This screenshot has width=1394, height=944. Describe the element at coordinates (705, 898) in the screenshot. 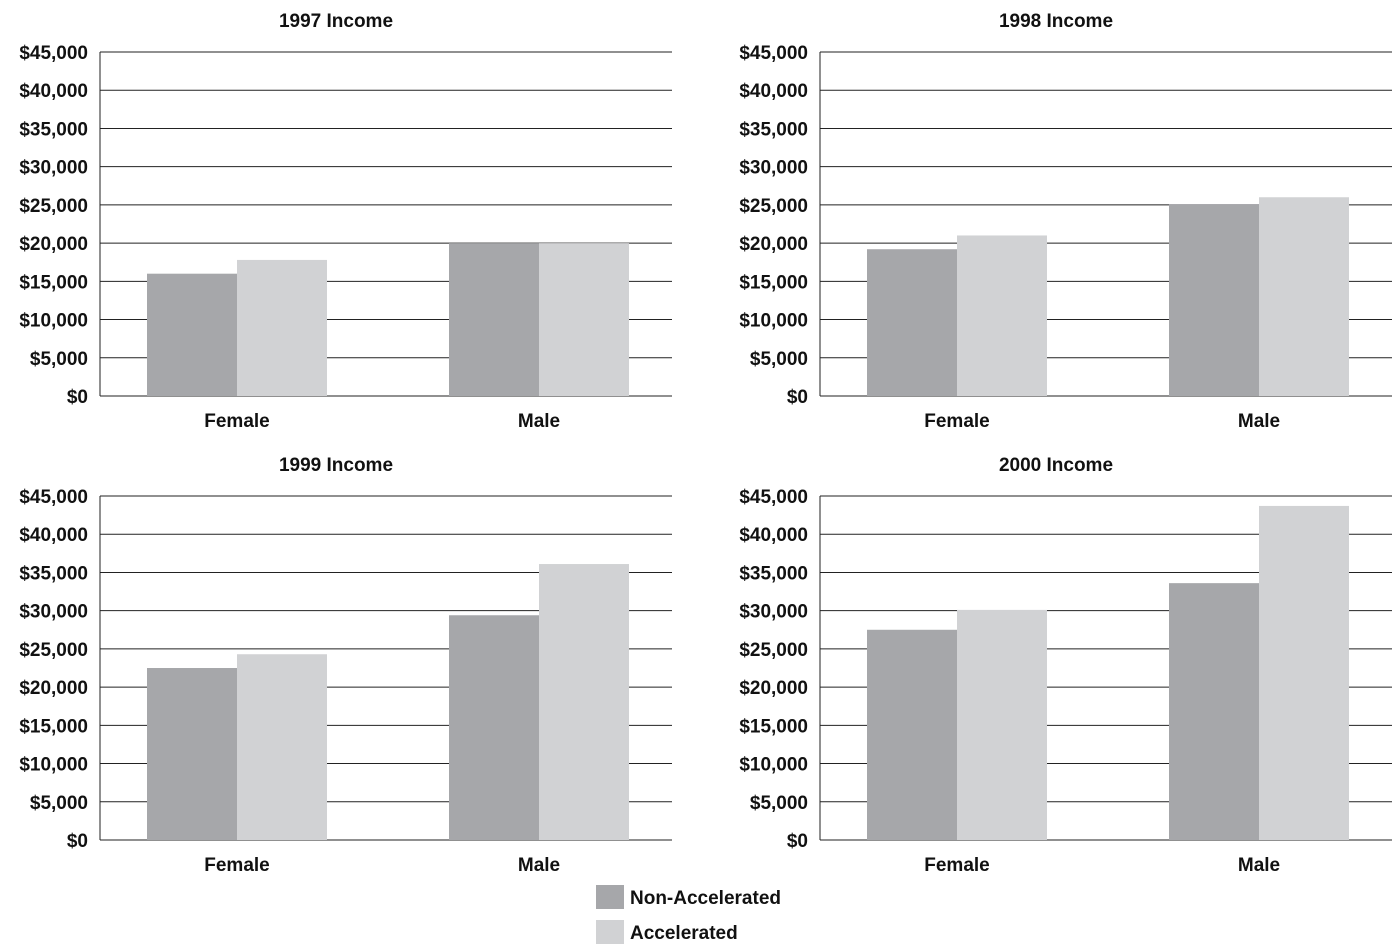

I see `legend-label: Non-Accelerated` at that location.